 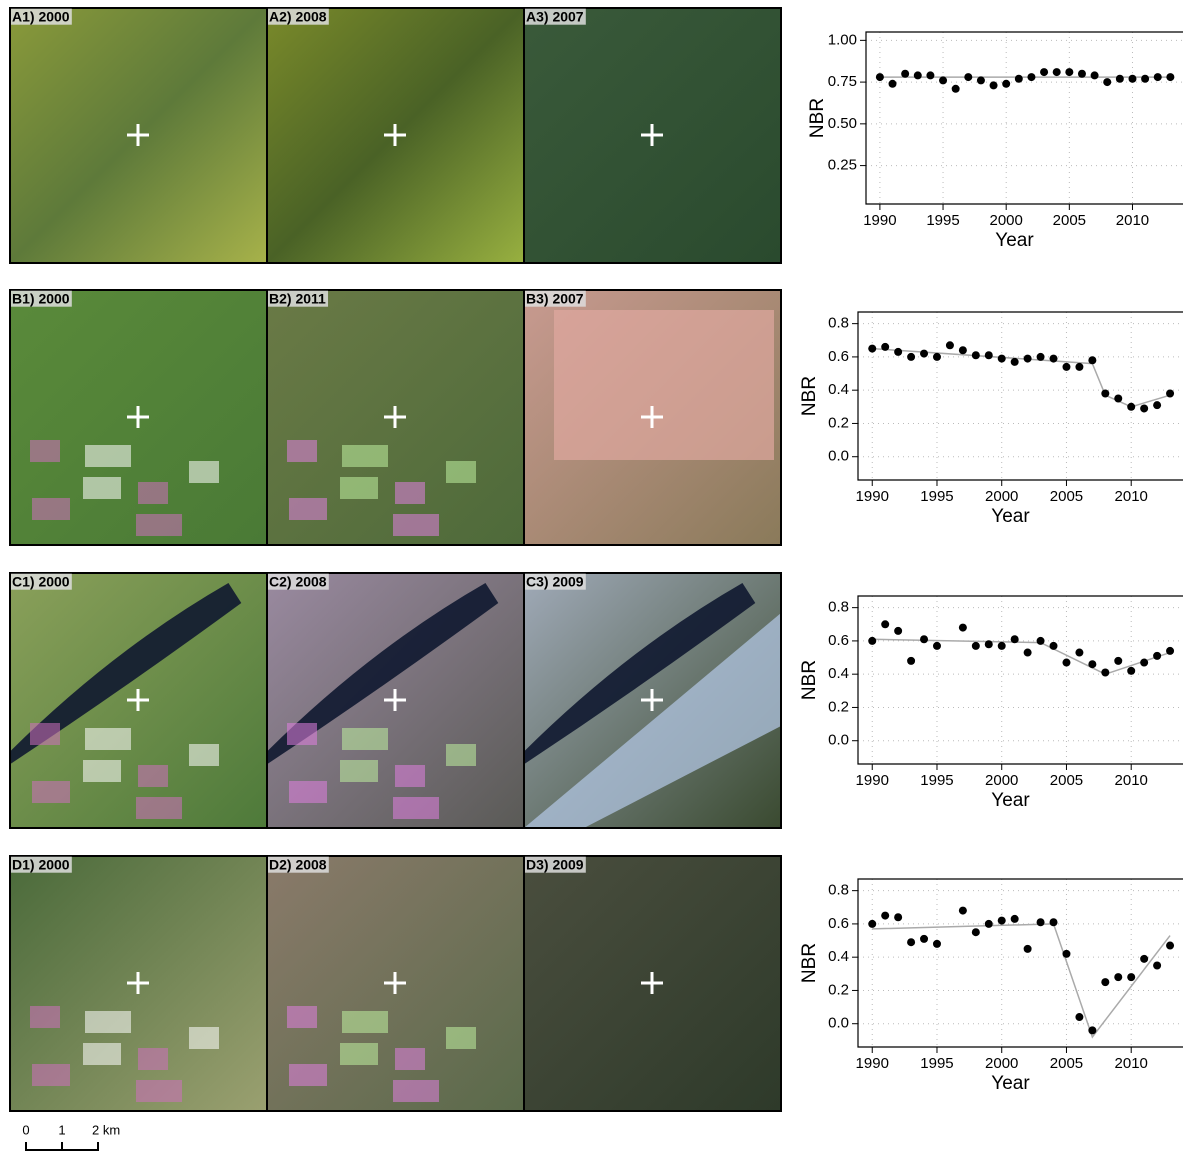 I want to click on x-tick-label: 1995, so click(x=936, y=780).